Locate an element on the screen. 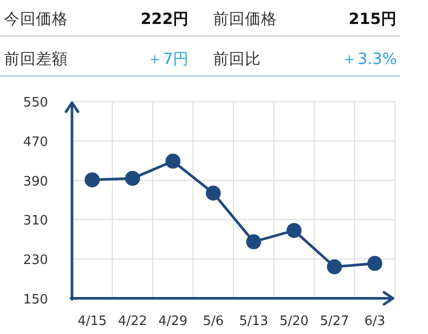 This screenshot has height=334, width=428. y-tick-label: 310 is located at coordinates (35, 221).